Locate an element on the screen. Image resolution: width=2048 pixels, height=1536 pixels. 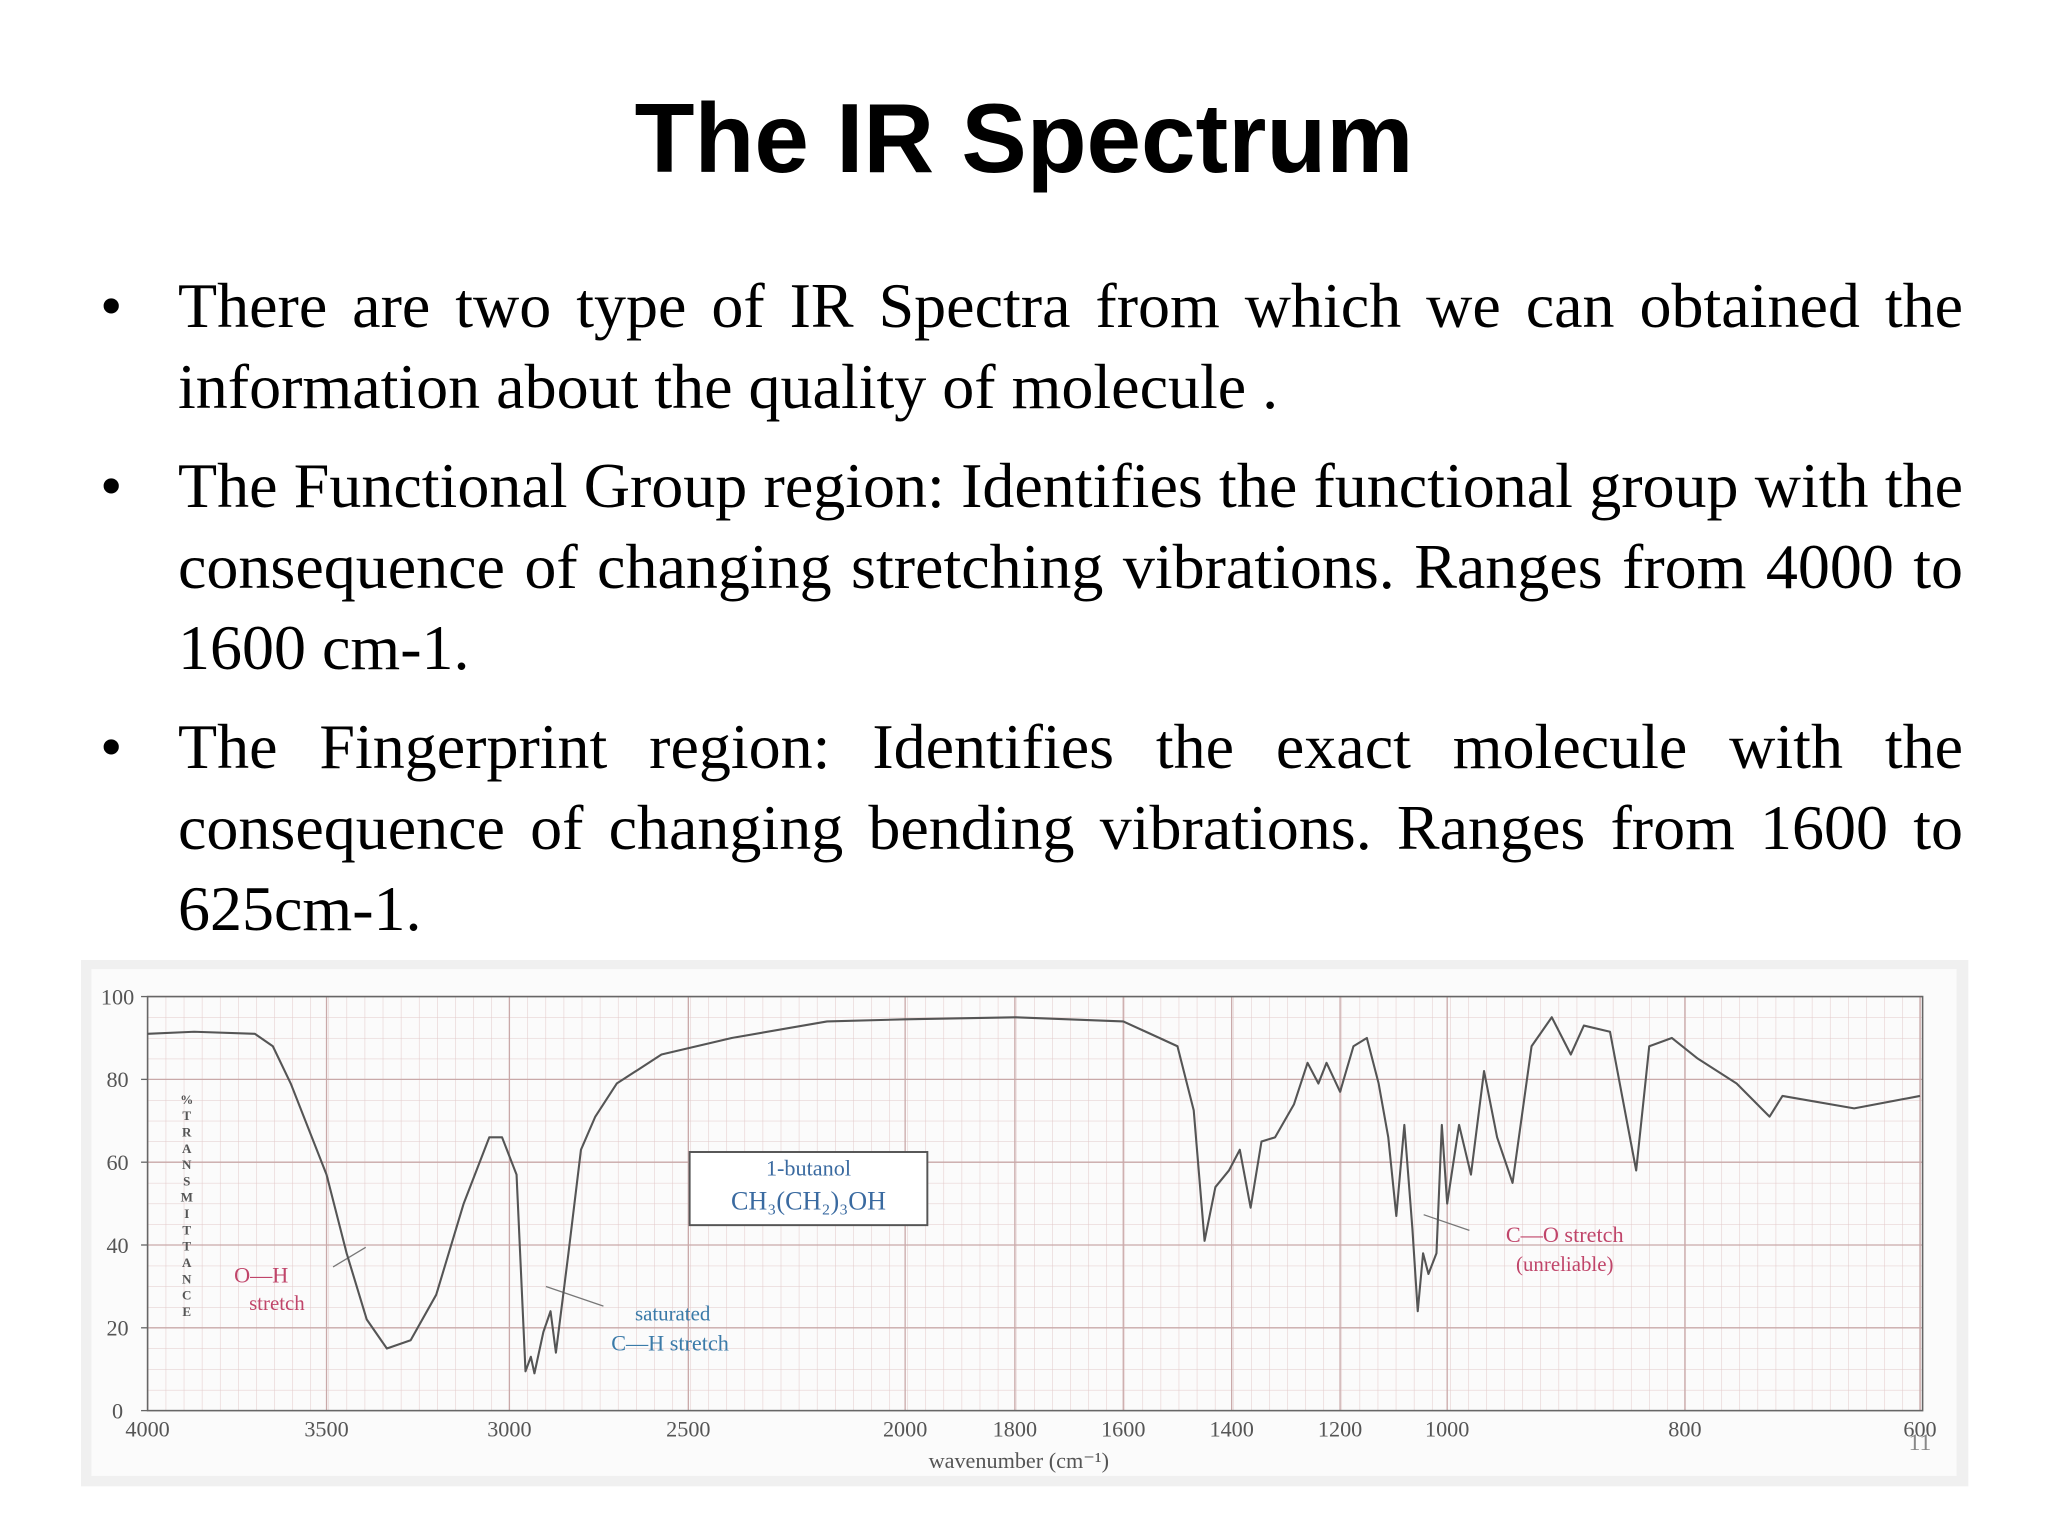
x-tick-label: 1600 is located at coordinates (1123, 1429).